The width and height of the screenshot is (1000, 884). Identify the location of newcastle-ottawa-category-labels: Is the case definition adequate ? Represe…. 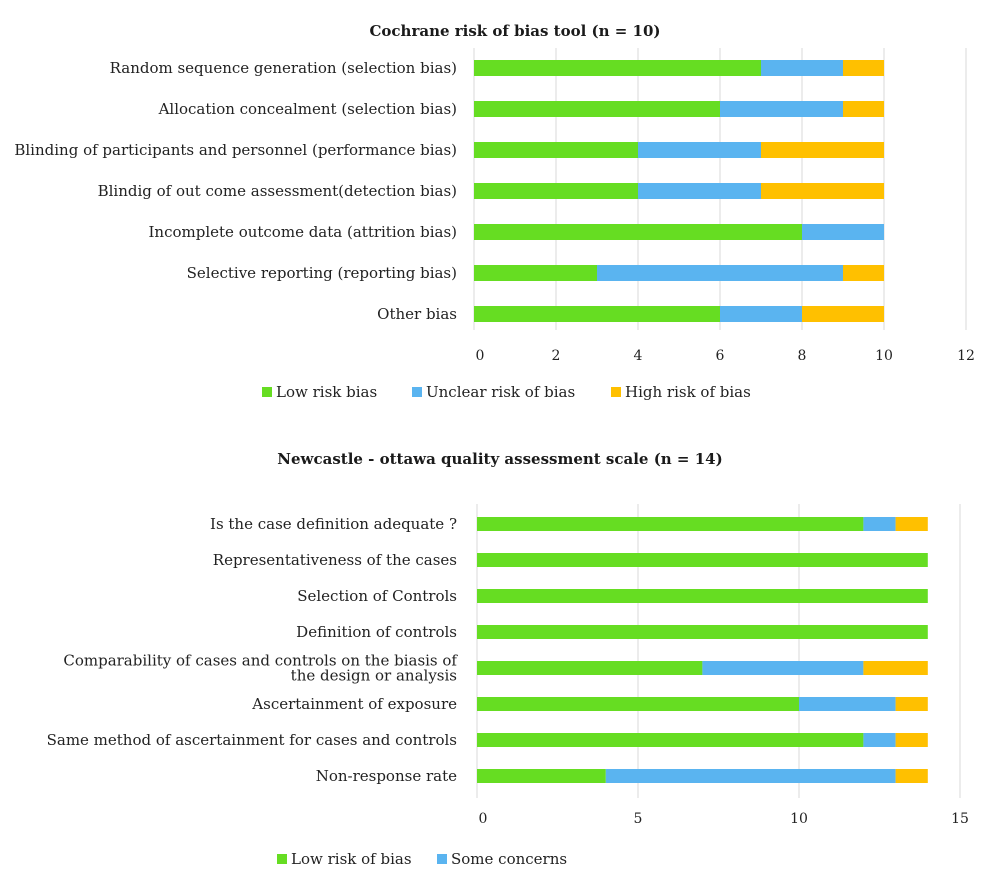
(253, 650).